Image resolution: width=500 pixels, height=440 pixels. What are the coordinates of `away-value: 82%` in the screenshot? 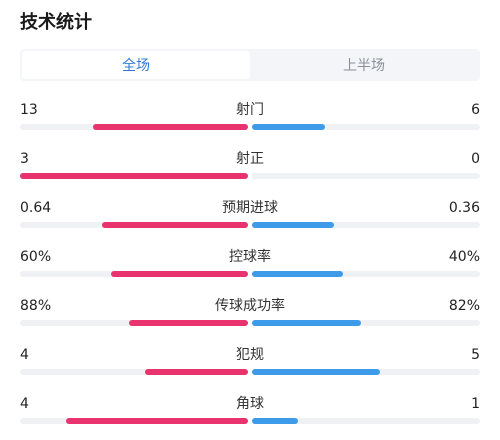 It's located at (464, 306).